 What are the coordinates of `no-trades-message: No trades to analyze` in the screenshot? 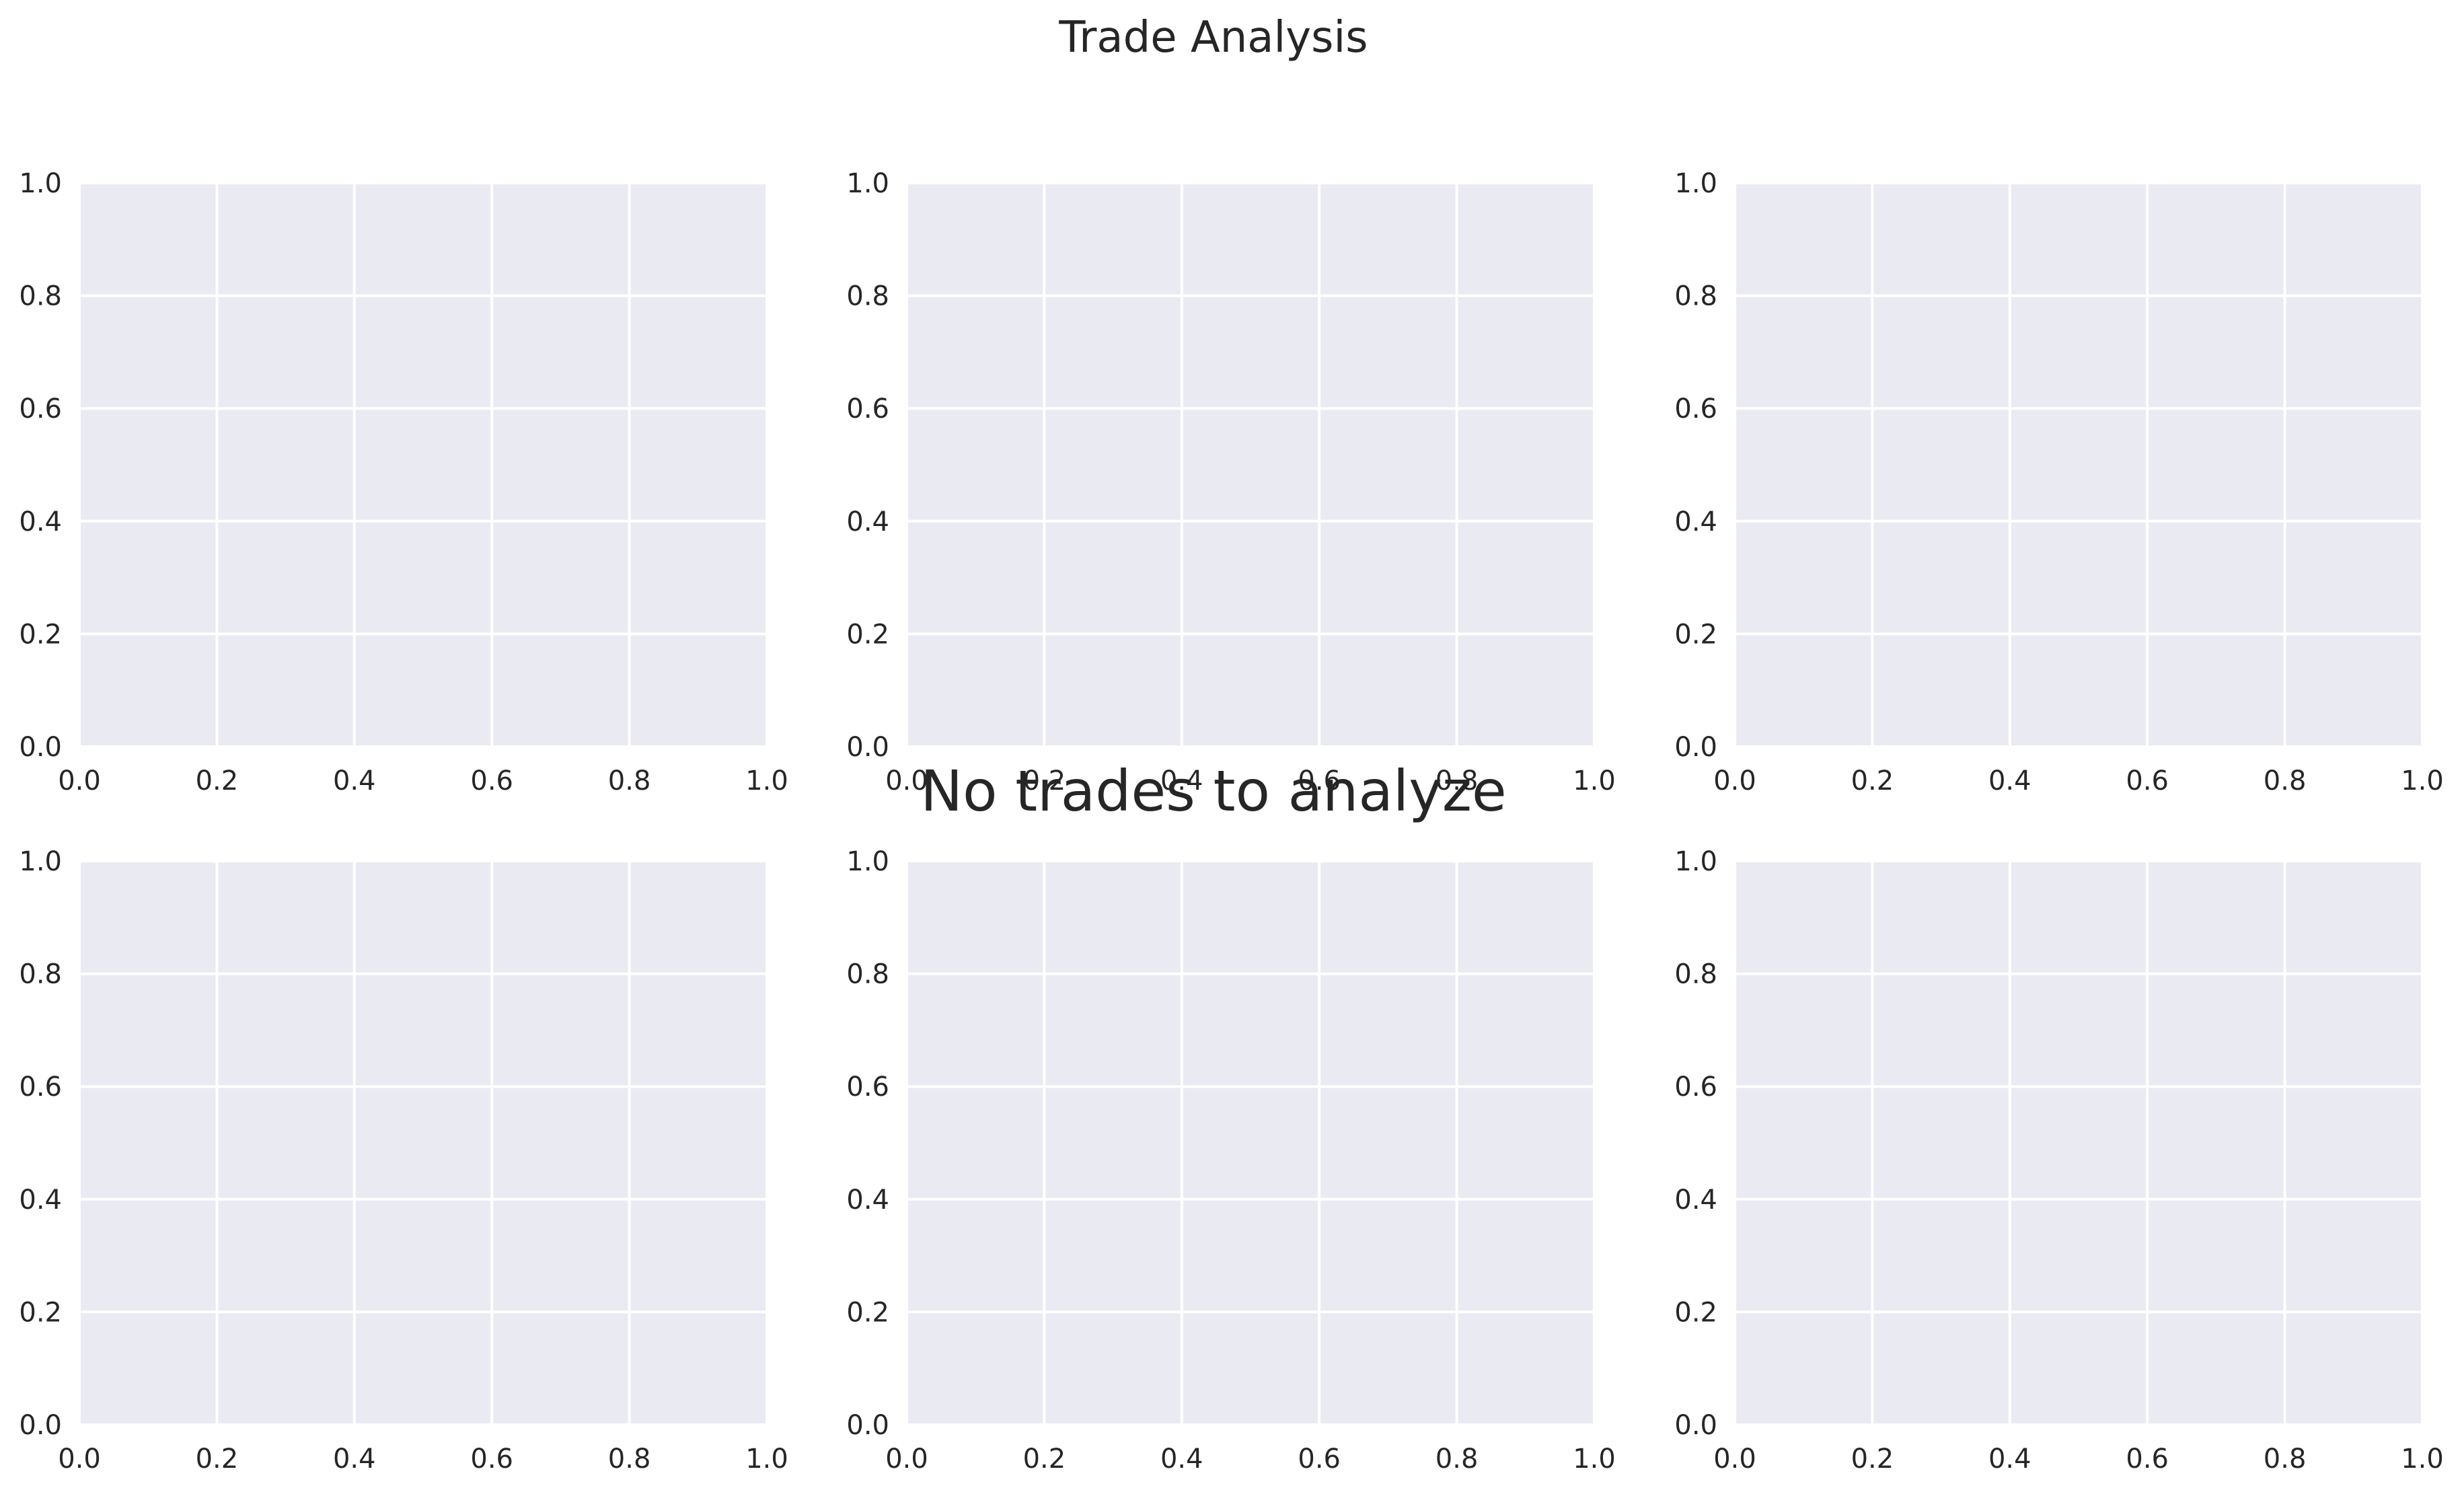 It's located at (1213, 791).